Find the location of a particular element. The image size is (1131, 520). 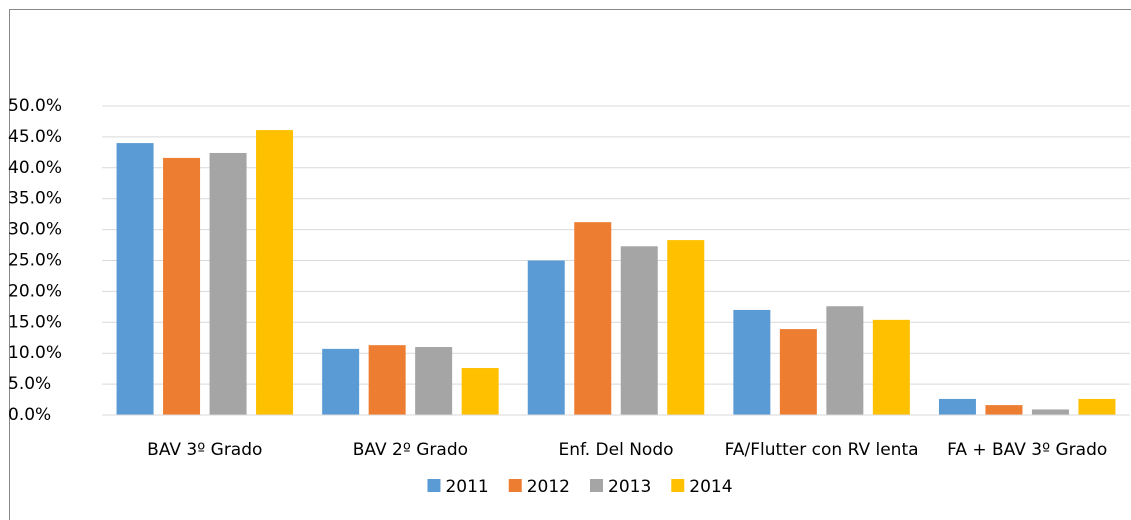

y-tick-label: 25.0% is located at coordinates (35, 261).